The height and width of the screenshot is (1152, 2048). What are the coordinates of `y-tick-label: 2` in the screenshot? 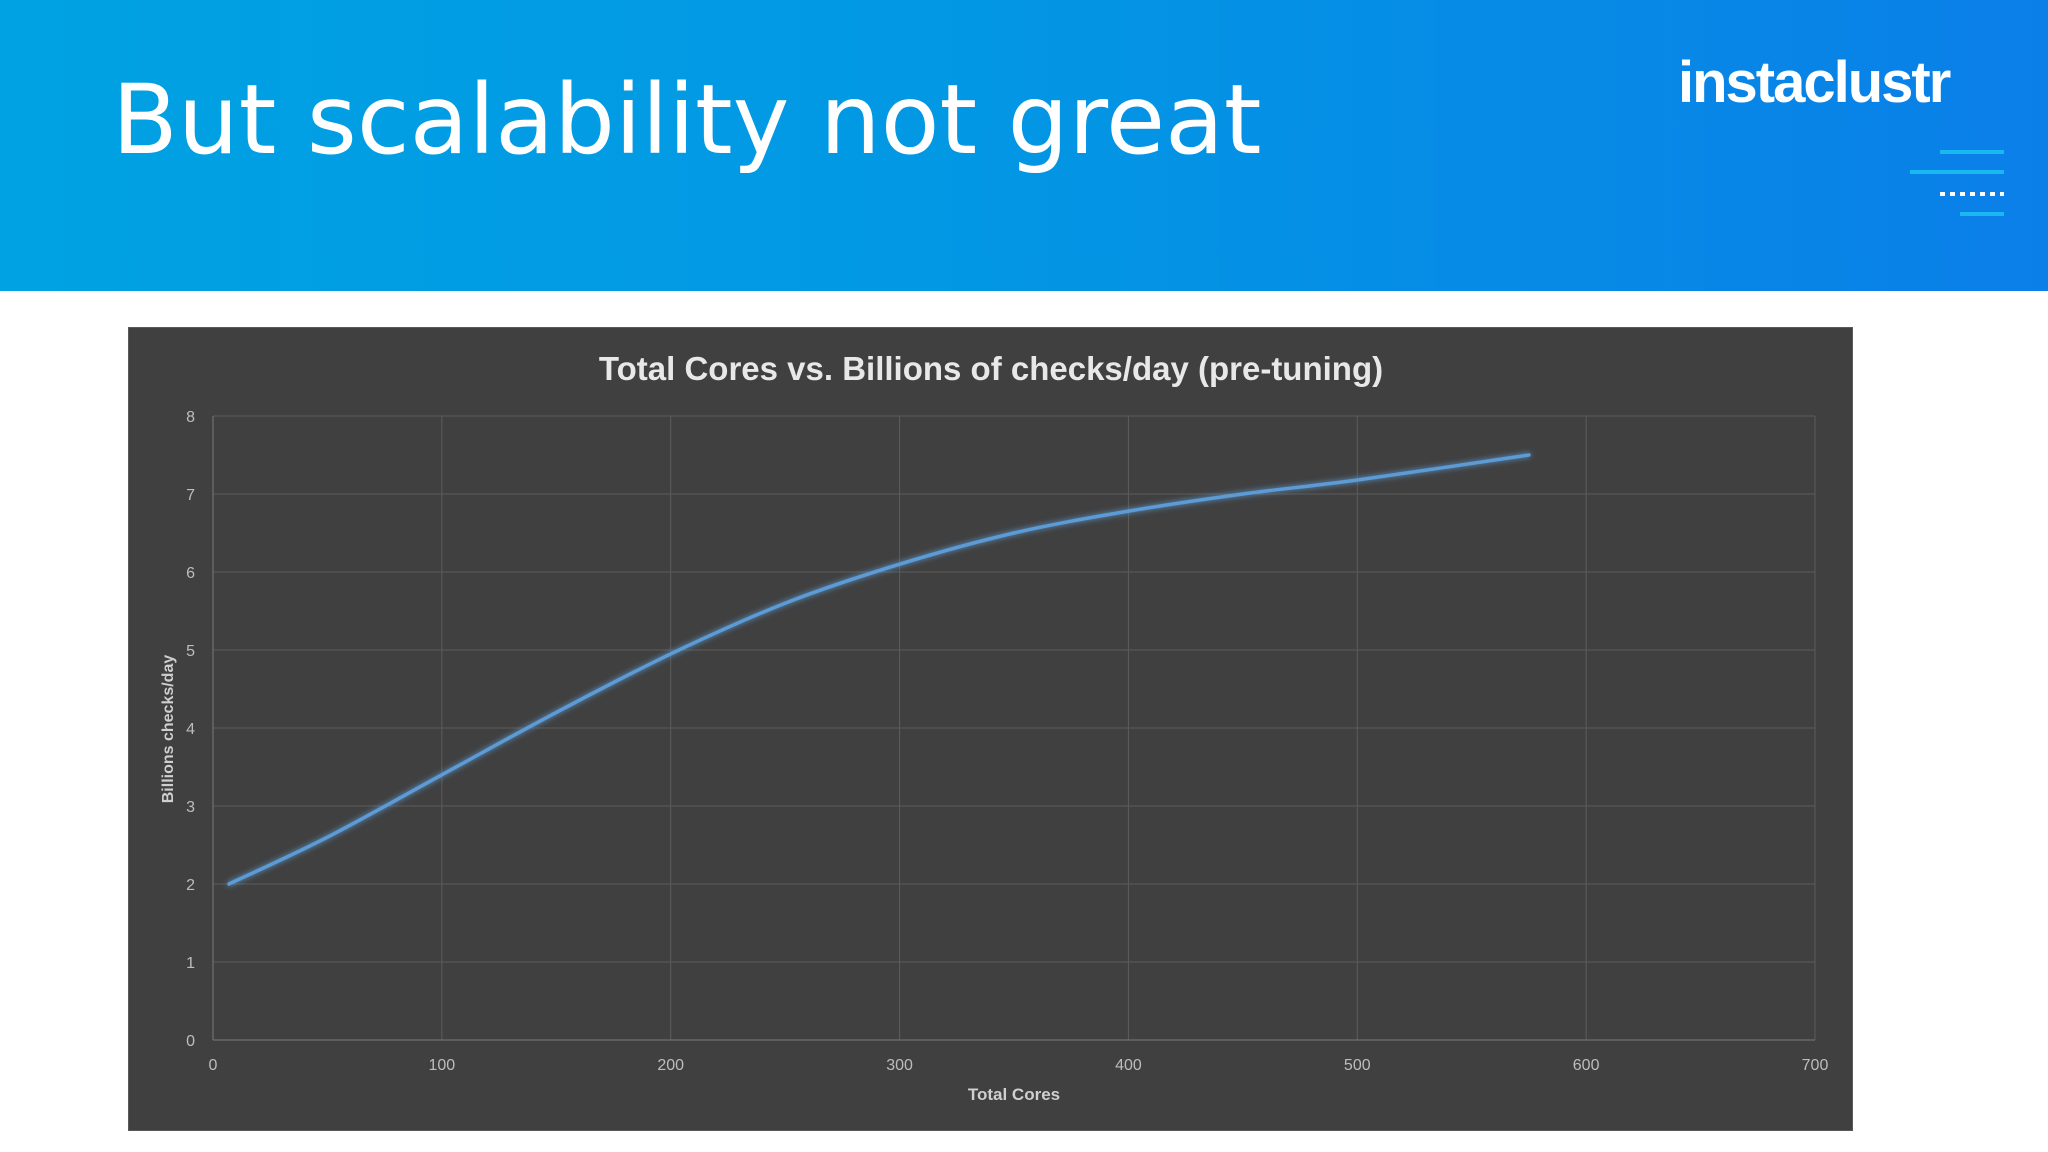 It's located at (190, 885).